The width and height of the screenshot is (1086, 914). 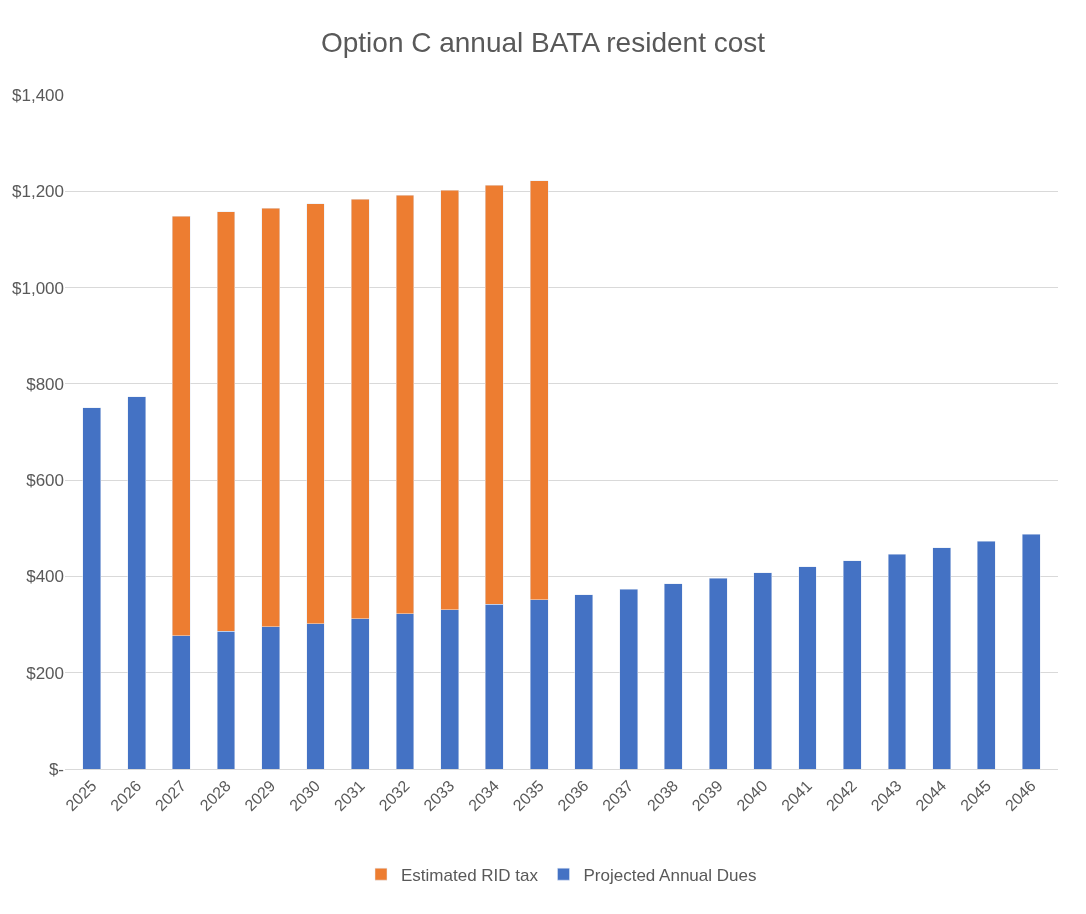 What do you see at coordinates (45, 577) in the screenshot?
I see `y-tick-label: $400` at bounding box center [45, 577].